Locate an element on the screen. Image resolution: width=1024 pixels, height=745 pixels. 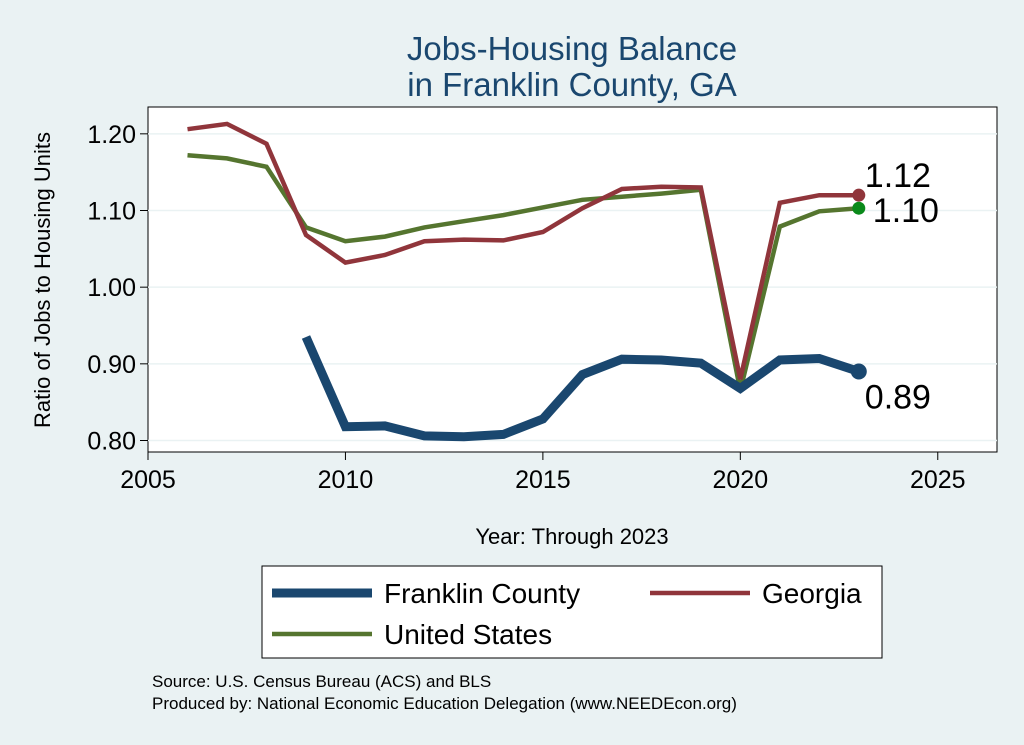
chart-title-line-2: in Franklin County, GA is located at coordinates (572, 84).